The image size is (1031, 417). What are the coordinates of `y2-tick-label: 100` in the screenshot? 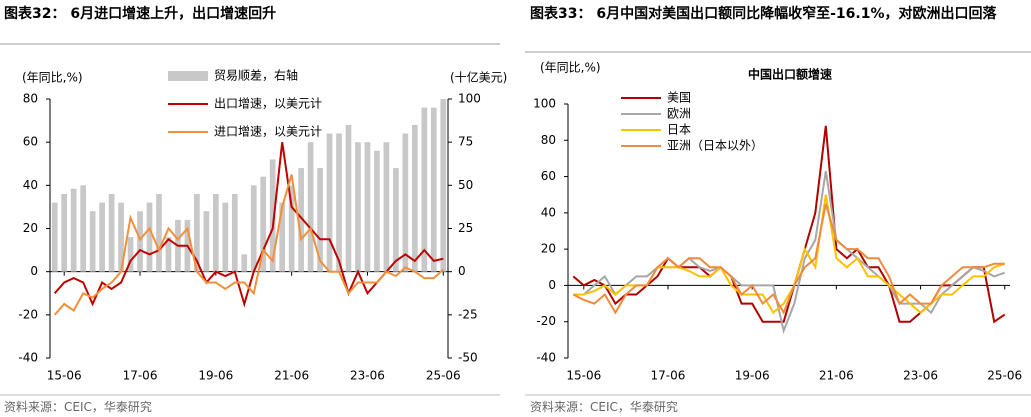 It's located at (469, 99).